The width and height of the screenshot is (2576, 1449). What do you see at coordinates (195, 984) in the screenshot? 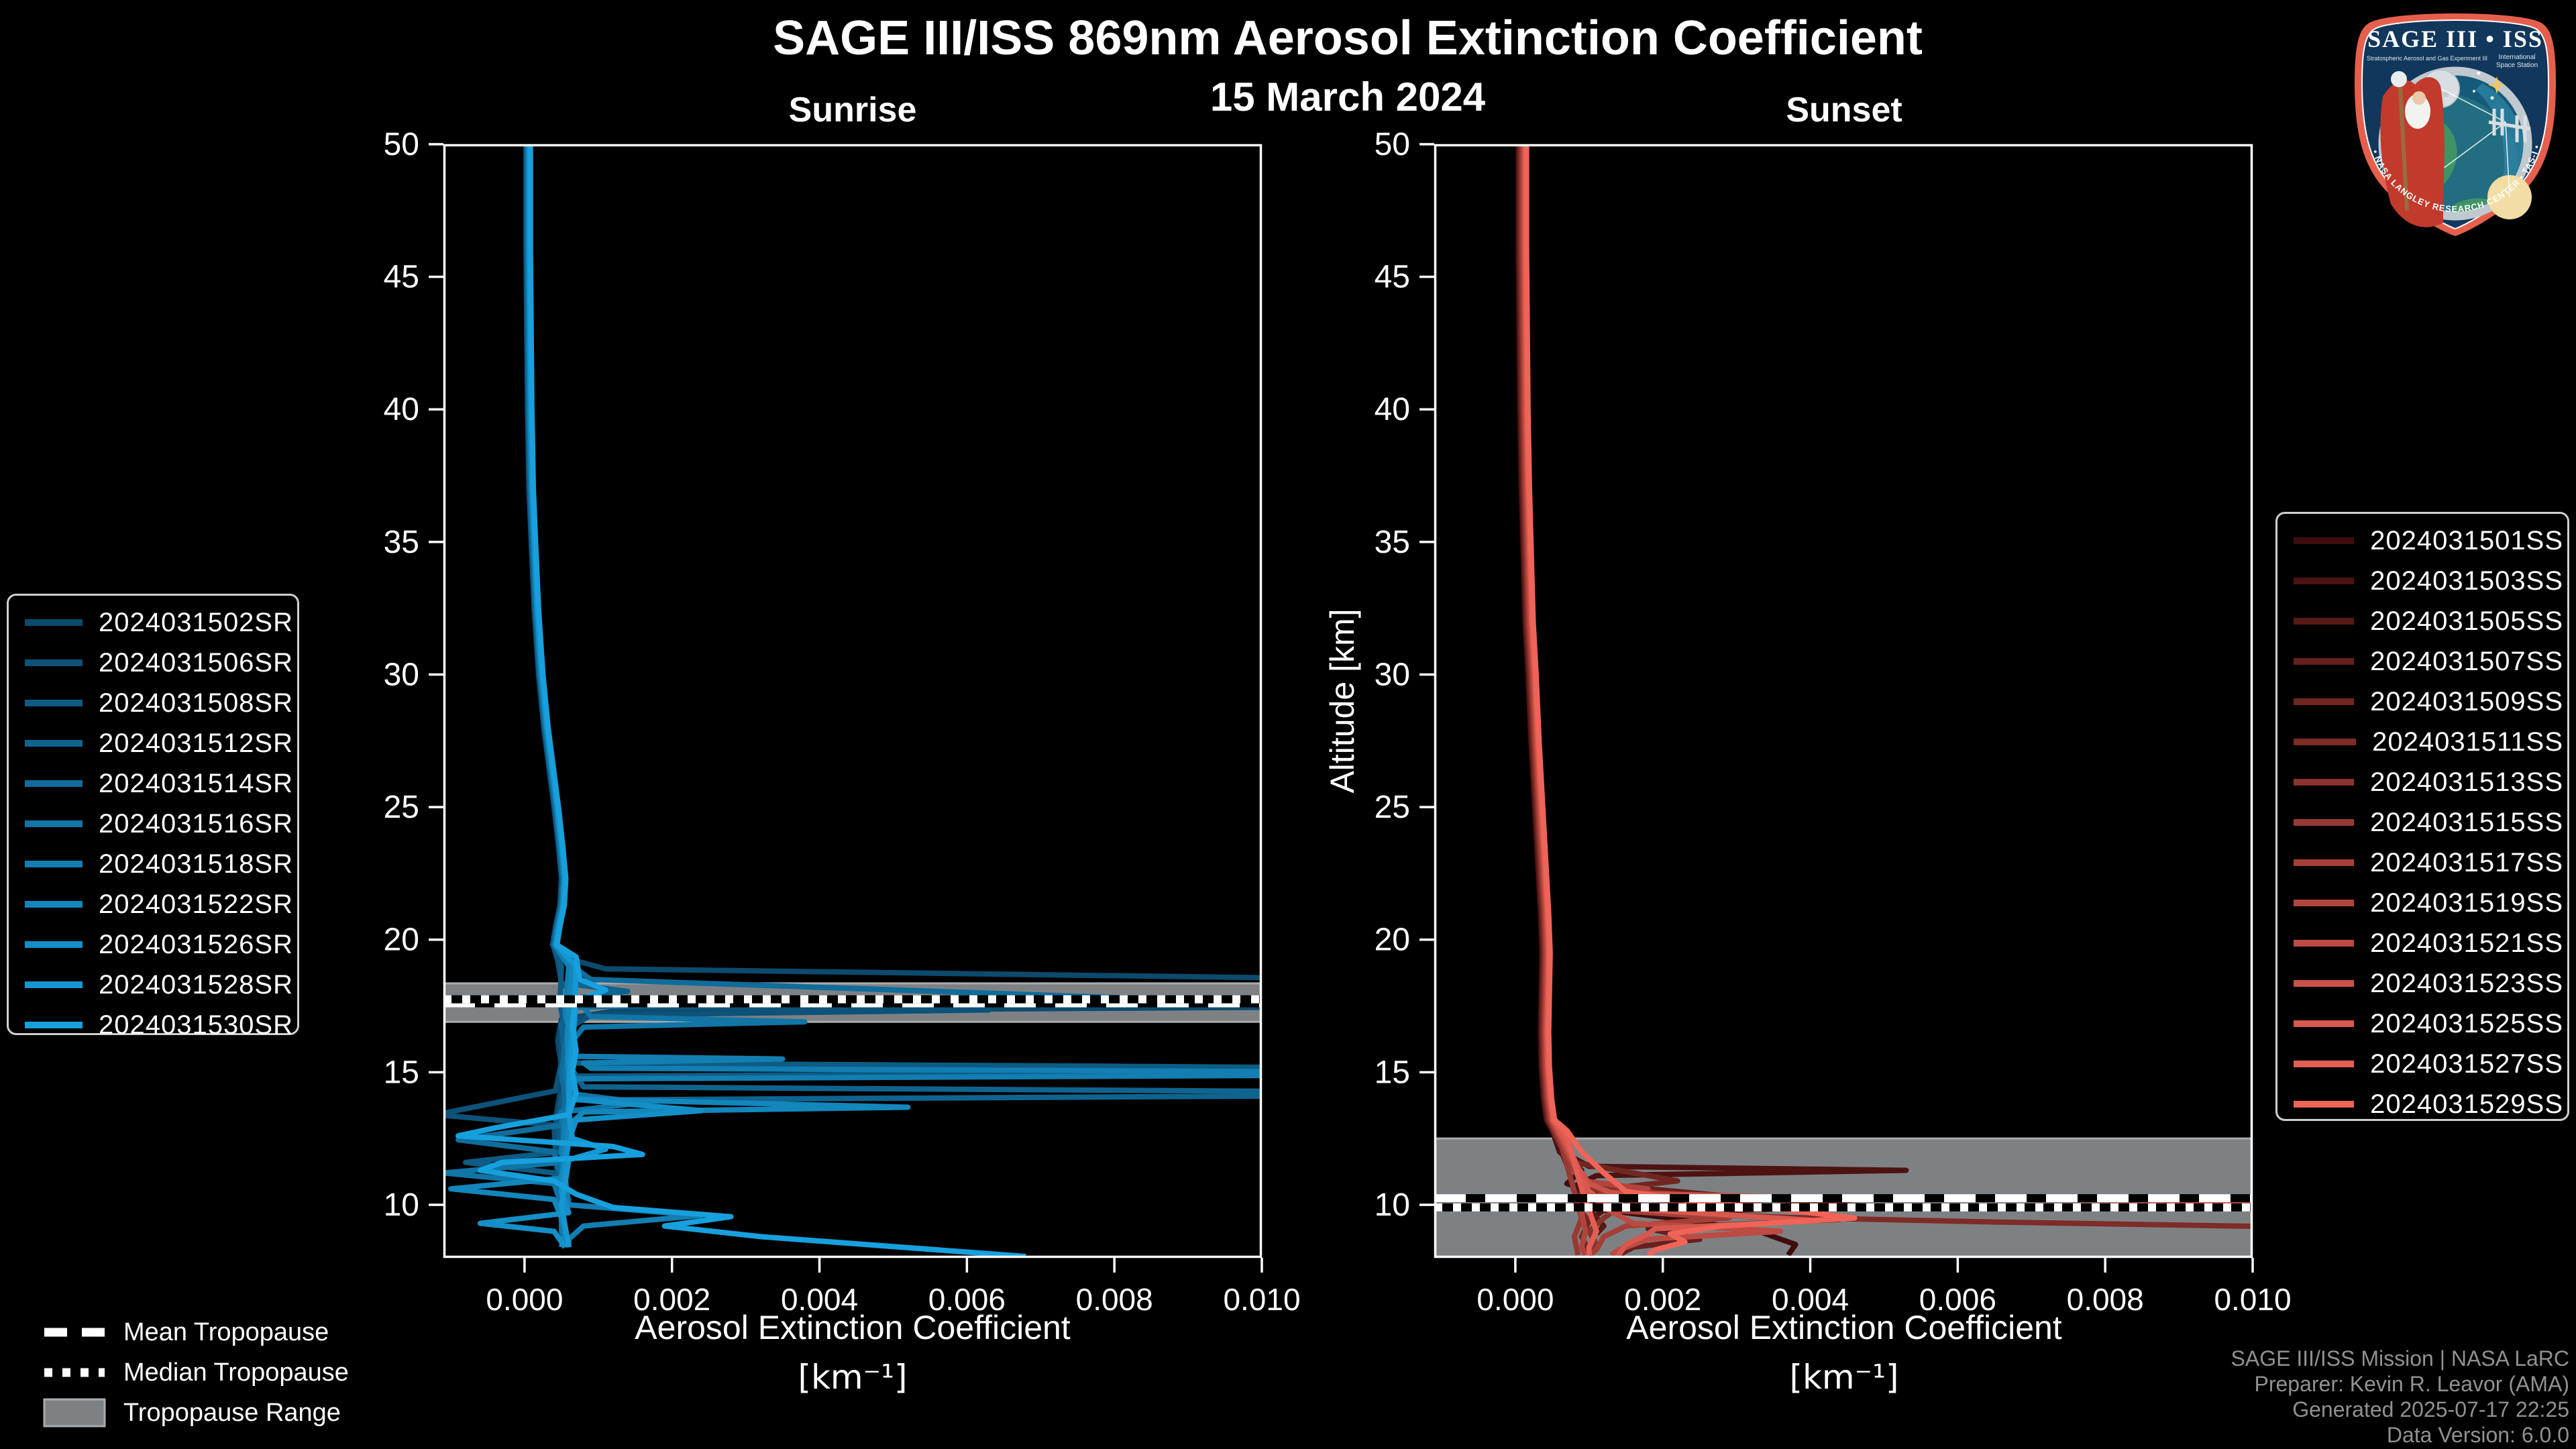
I see `legend-entry-label: 2024031528SR` at bounding box center [195, 984].